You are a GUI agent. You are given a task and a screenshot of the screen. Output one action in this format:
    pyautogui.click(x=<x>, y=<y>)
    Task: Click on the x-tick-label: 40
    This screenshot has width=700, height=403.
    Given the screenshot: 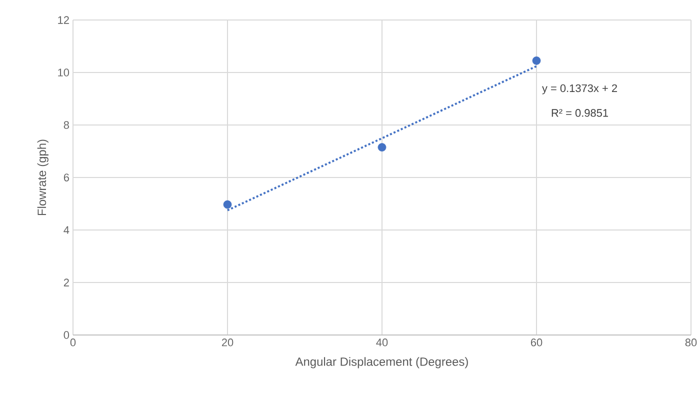 What is the action you would take?
    pyautogui.click(x=382, y=342)
    